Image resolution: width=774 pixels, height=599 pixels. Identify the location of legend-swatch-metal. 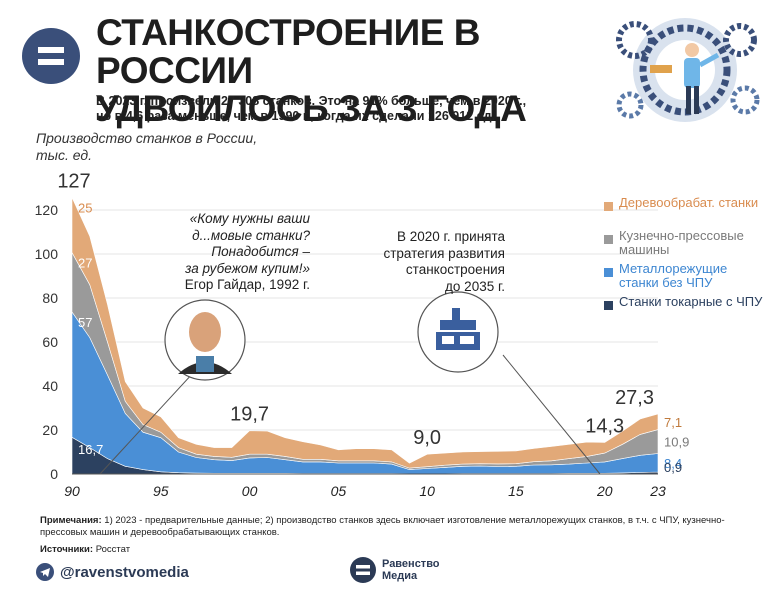
(608, 272).